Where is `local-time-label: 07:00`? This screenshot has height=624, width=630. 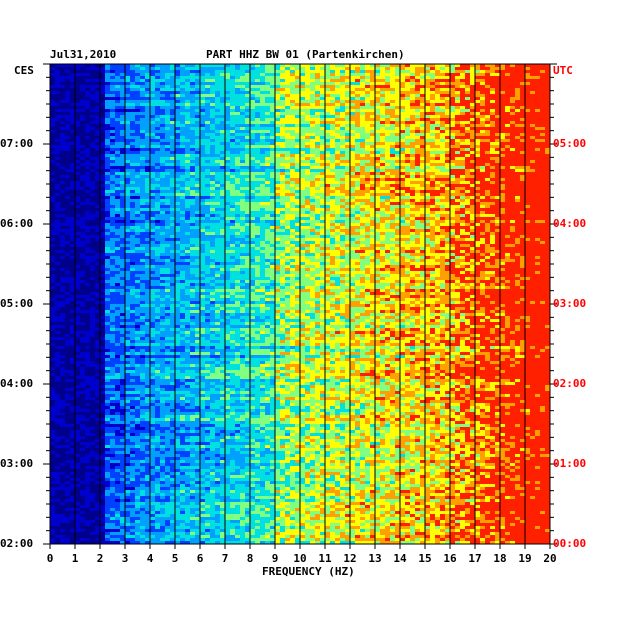 local-time-label: 07:00 is located at coordinates (17, 143).